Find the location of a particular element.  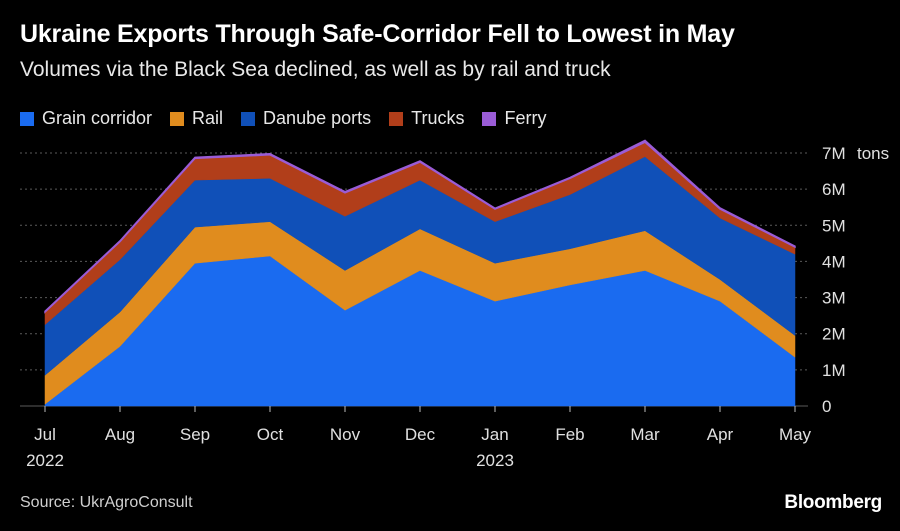

legend-item-trucks: Trucks is located at coordinates (426, 118).